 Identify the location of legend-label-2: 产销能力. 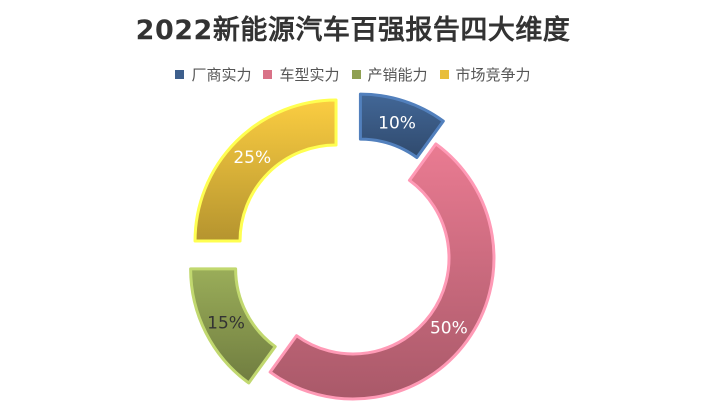
(397, 75).